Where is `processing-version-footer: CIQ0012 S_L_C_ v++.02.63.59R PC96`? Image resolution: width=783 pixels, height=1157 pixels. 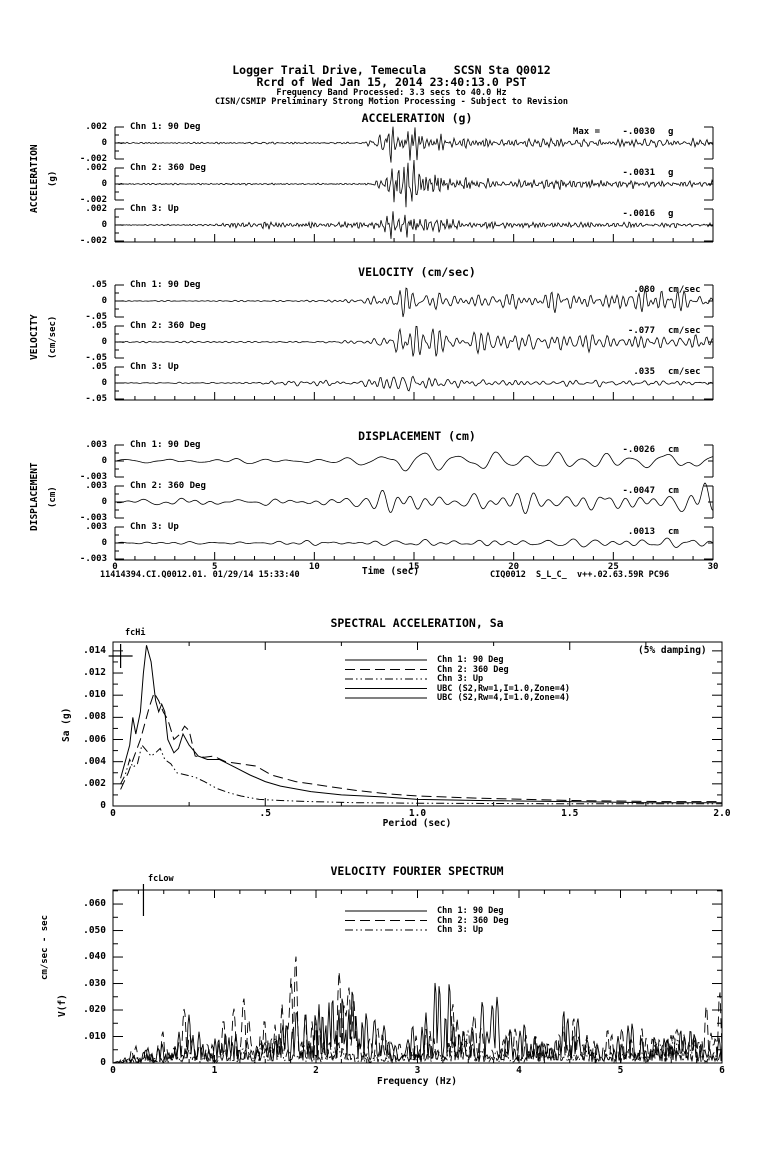 processing-version-footer: CIQ0012 S_L_C_ v++.02.63.59R PC96 is located at coordinates (580, 575).